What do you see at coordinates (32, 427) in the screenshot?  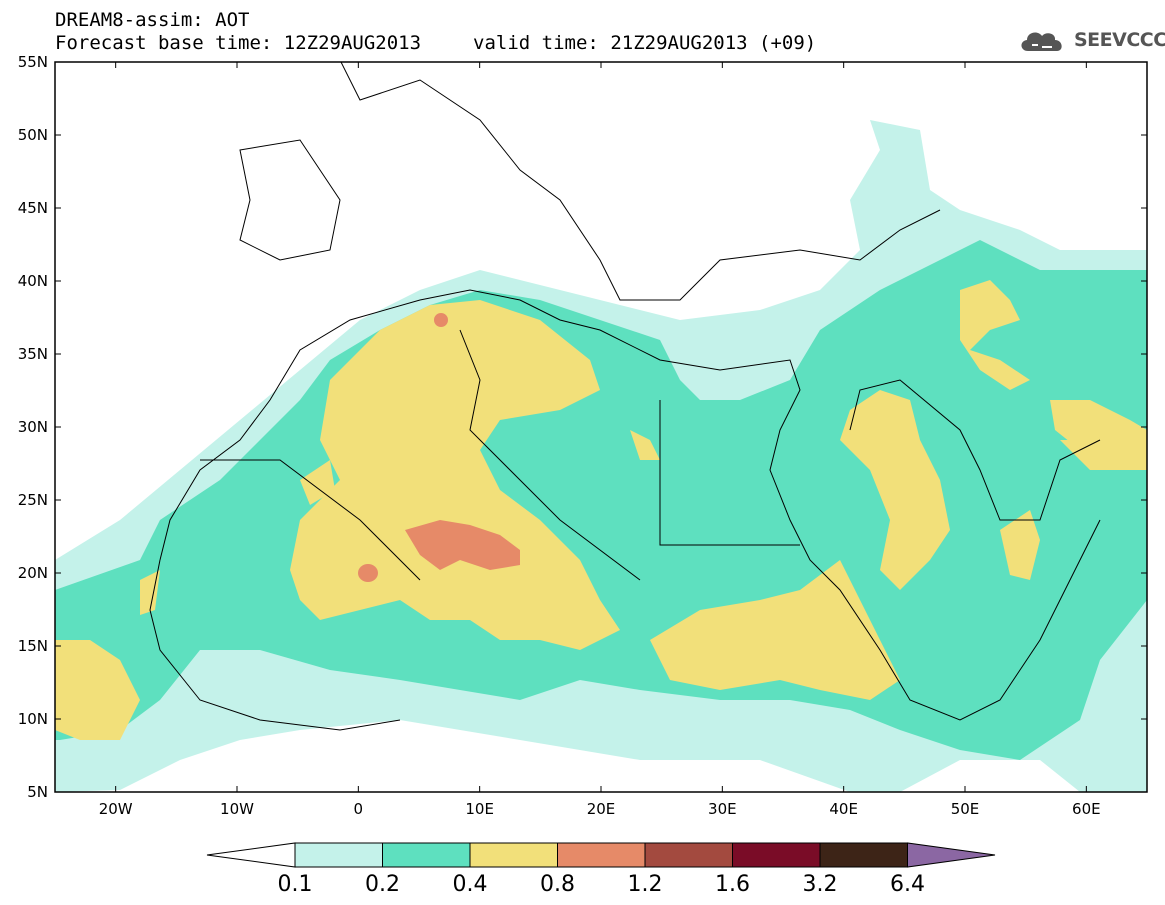 I see `lat-tick-label: 30N` at bounding box center [32, 427].